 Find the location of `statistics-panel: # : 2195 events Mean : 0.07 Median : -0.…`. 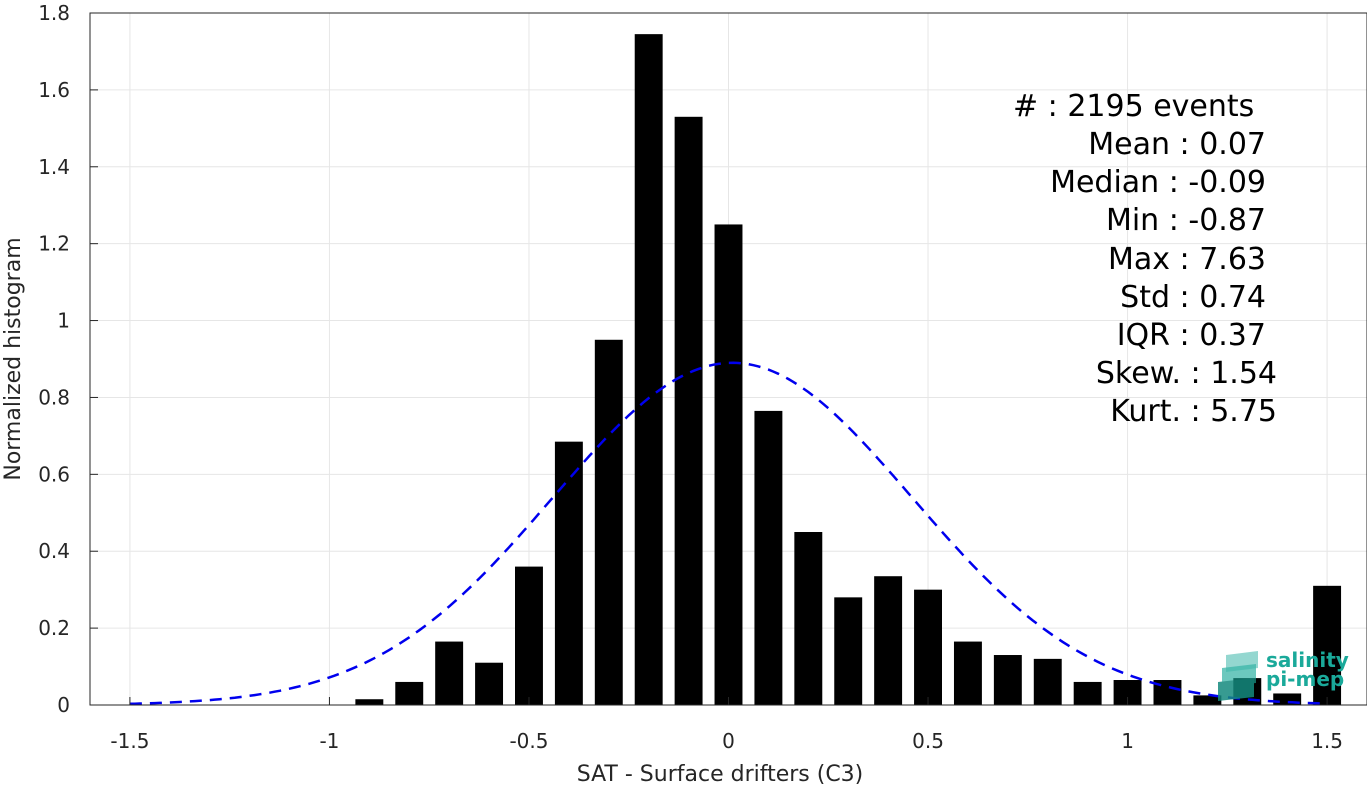

statistics-panel: # : 2195 events Mean : 0.07 Median : -0.… is located at coordinates (1145, 259).